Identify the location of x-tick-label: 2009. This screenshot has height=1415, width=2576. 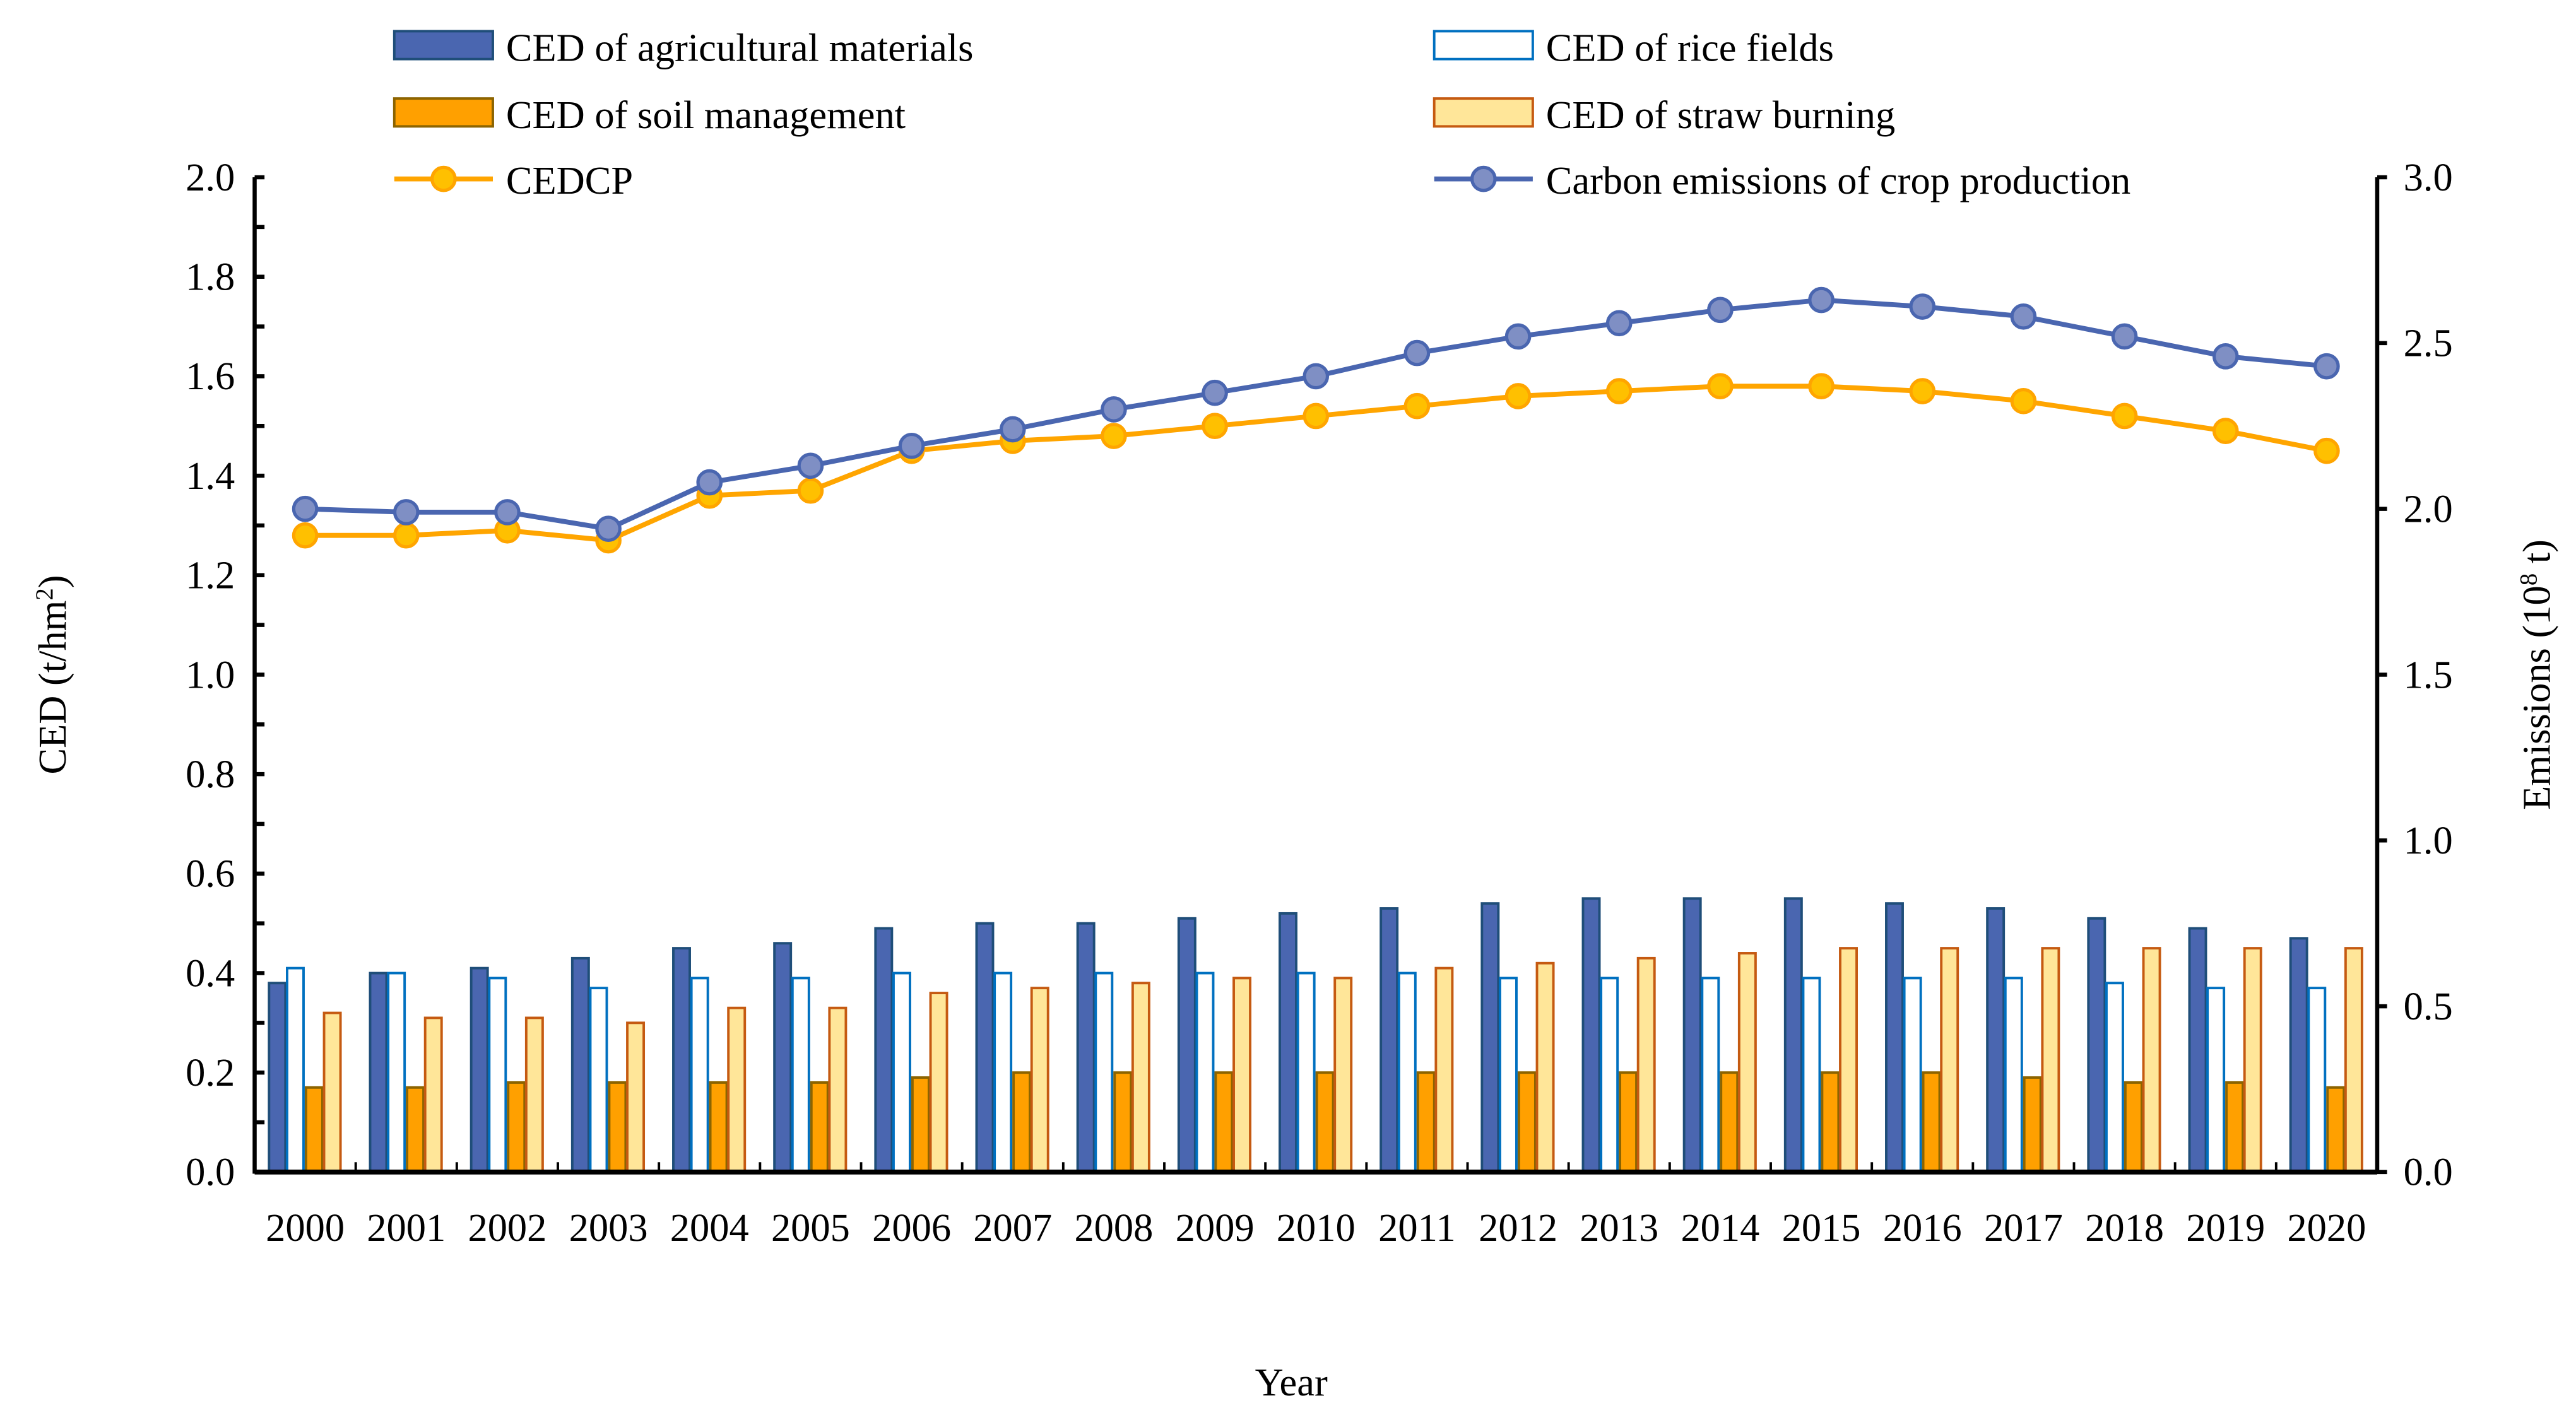
(1216, 1228).